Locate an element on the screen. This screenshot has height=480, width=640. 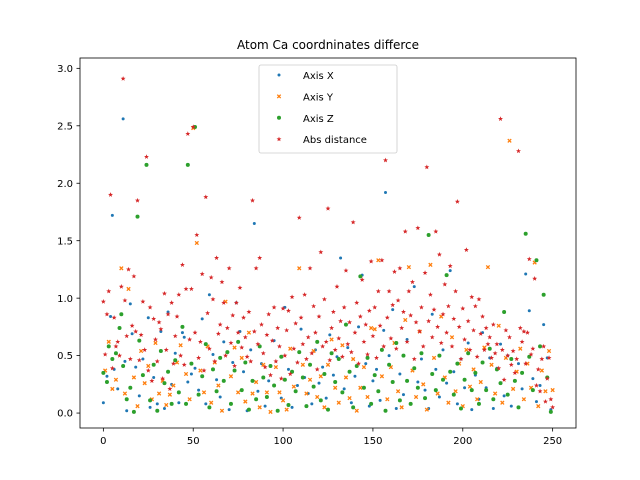
legend-label: Axis Z is located at coordinates (318, 119).